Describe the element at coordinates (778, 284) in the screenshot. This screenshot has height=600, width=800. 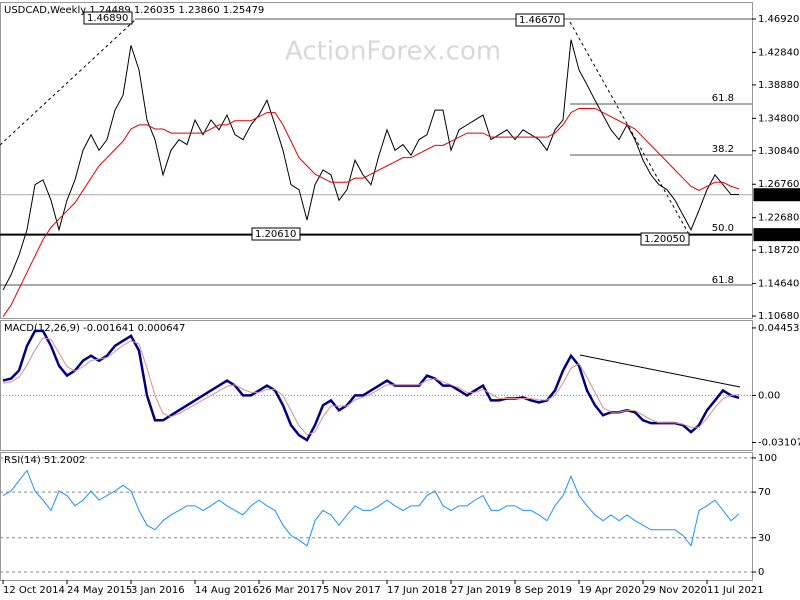
I see `y-tick-label: 1.14640` at that location.